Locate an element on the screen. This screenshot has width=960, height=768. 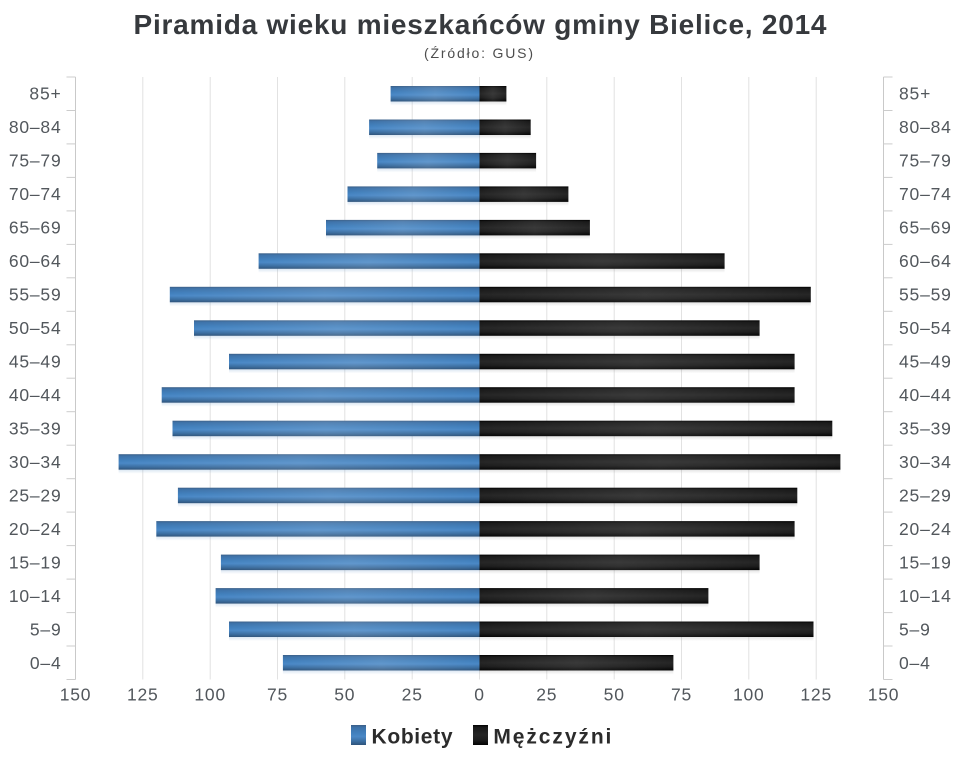
svg-text: Kobiety is located at coordinates (412, 737).